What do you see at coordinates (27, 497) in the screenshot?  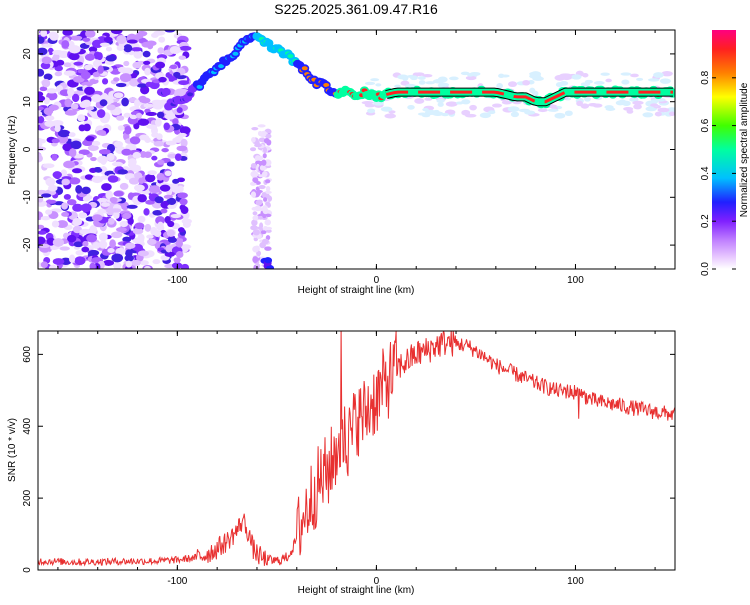 I see `snr-ytick-label: 200` at bounding box center [27, 497].